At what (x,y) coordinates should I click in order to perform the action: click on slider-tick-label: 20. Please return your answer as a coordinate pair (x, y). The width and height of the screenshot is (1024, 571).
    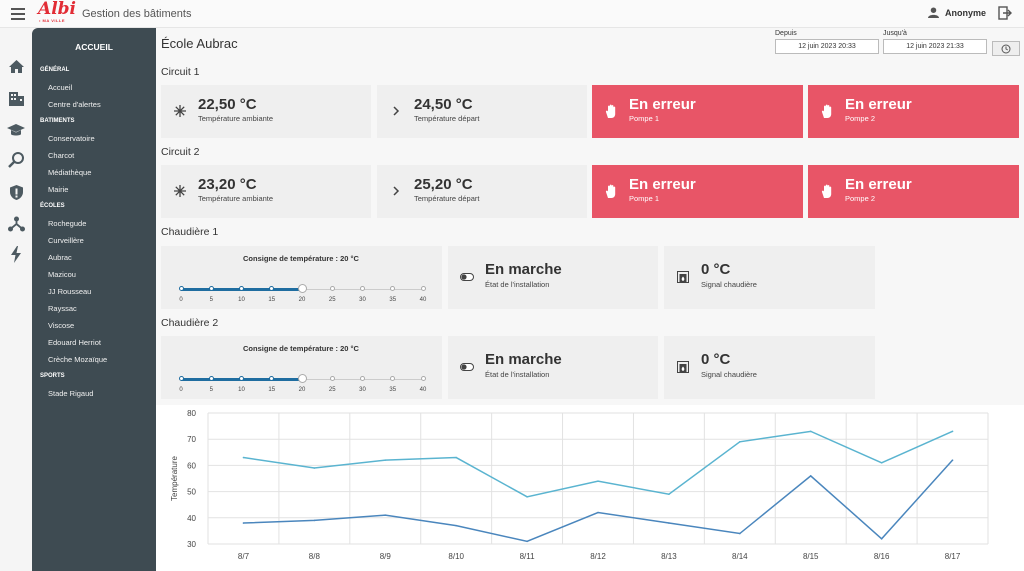
    Looking at the image, I should click on (302, 390).